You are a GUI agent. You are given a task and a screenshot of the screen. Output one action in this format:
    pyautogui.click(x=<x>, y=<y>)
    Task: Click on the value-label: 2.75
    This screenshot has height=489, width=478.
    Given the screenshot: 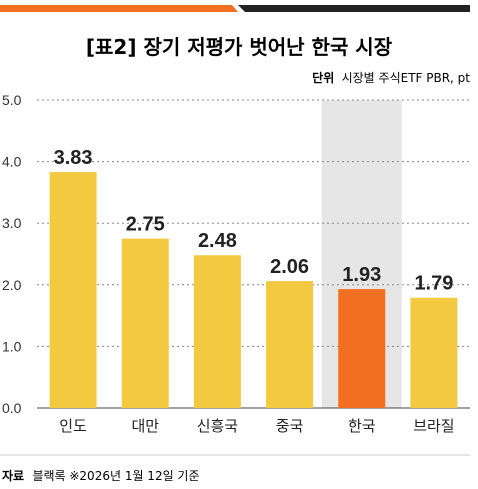 What is the action you would take?
    pyautogui.click(x=145, y=225)
    